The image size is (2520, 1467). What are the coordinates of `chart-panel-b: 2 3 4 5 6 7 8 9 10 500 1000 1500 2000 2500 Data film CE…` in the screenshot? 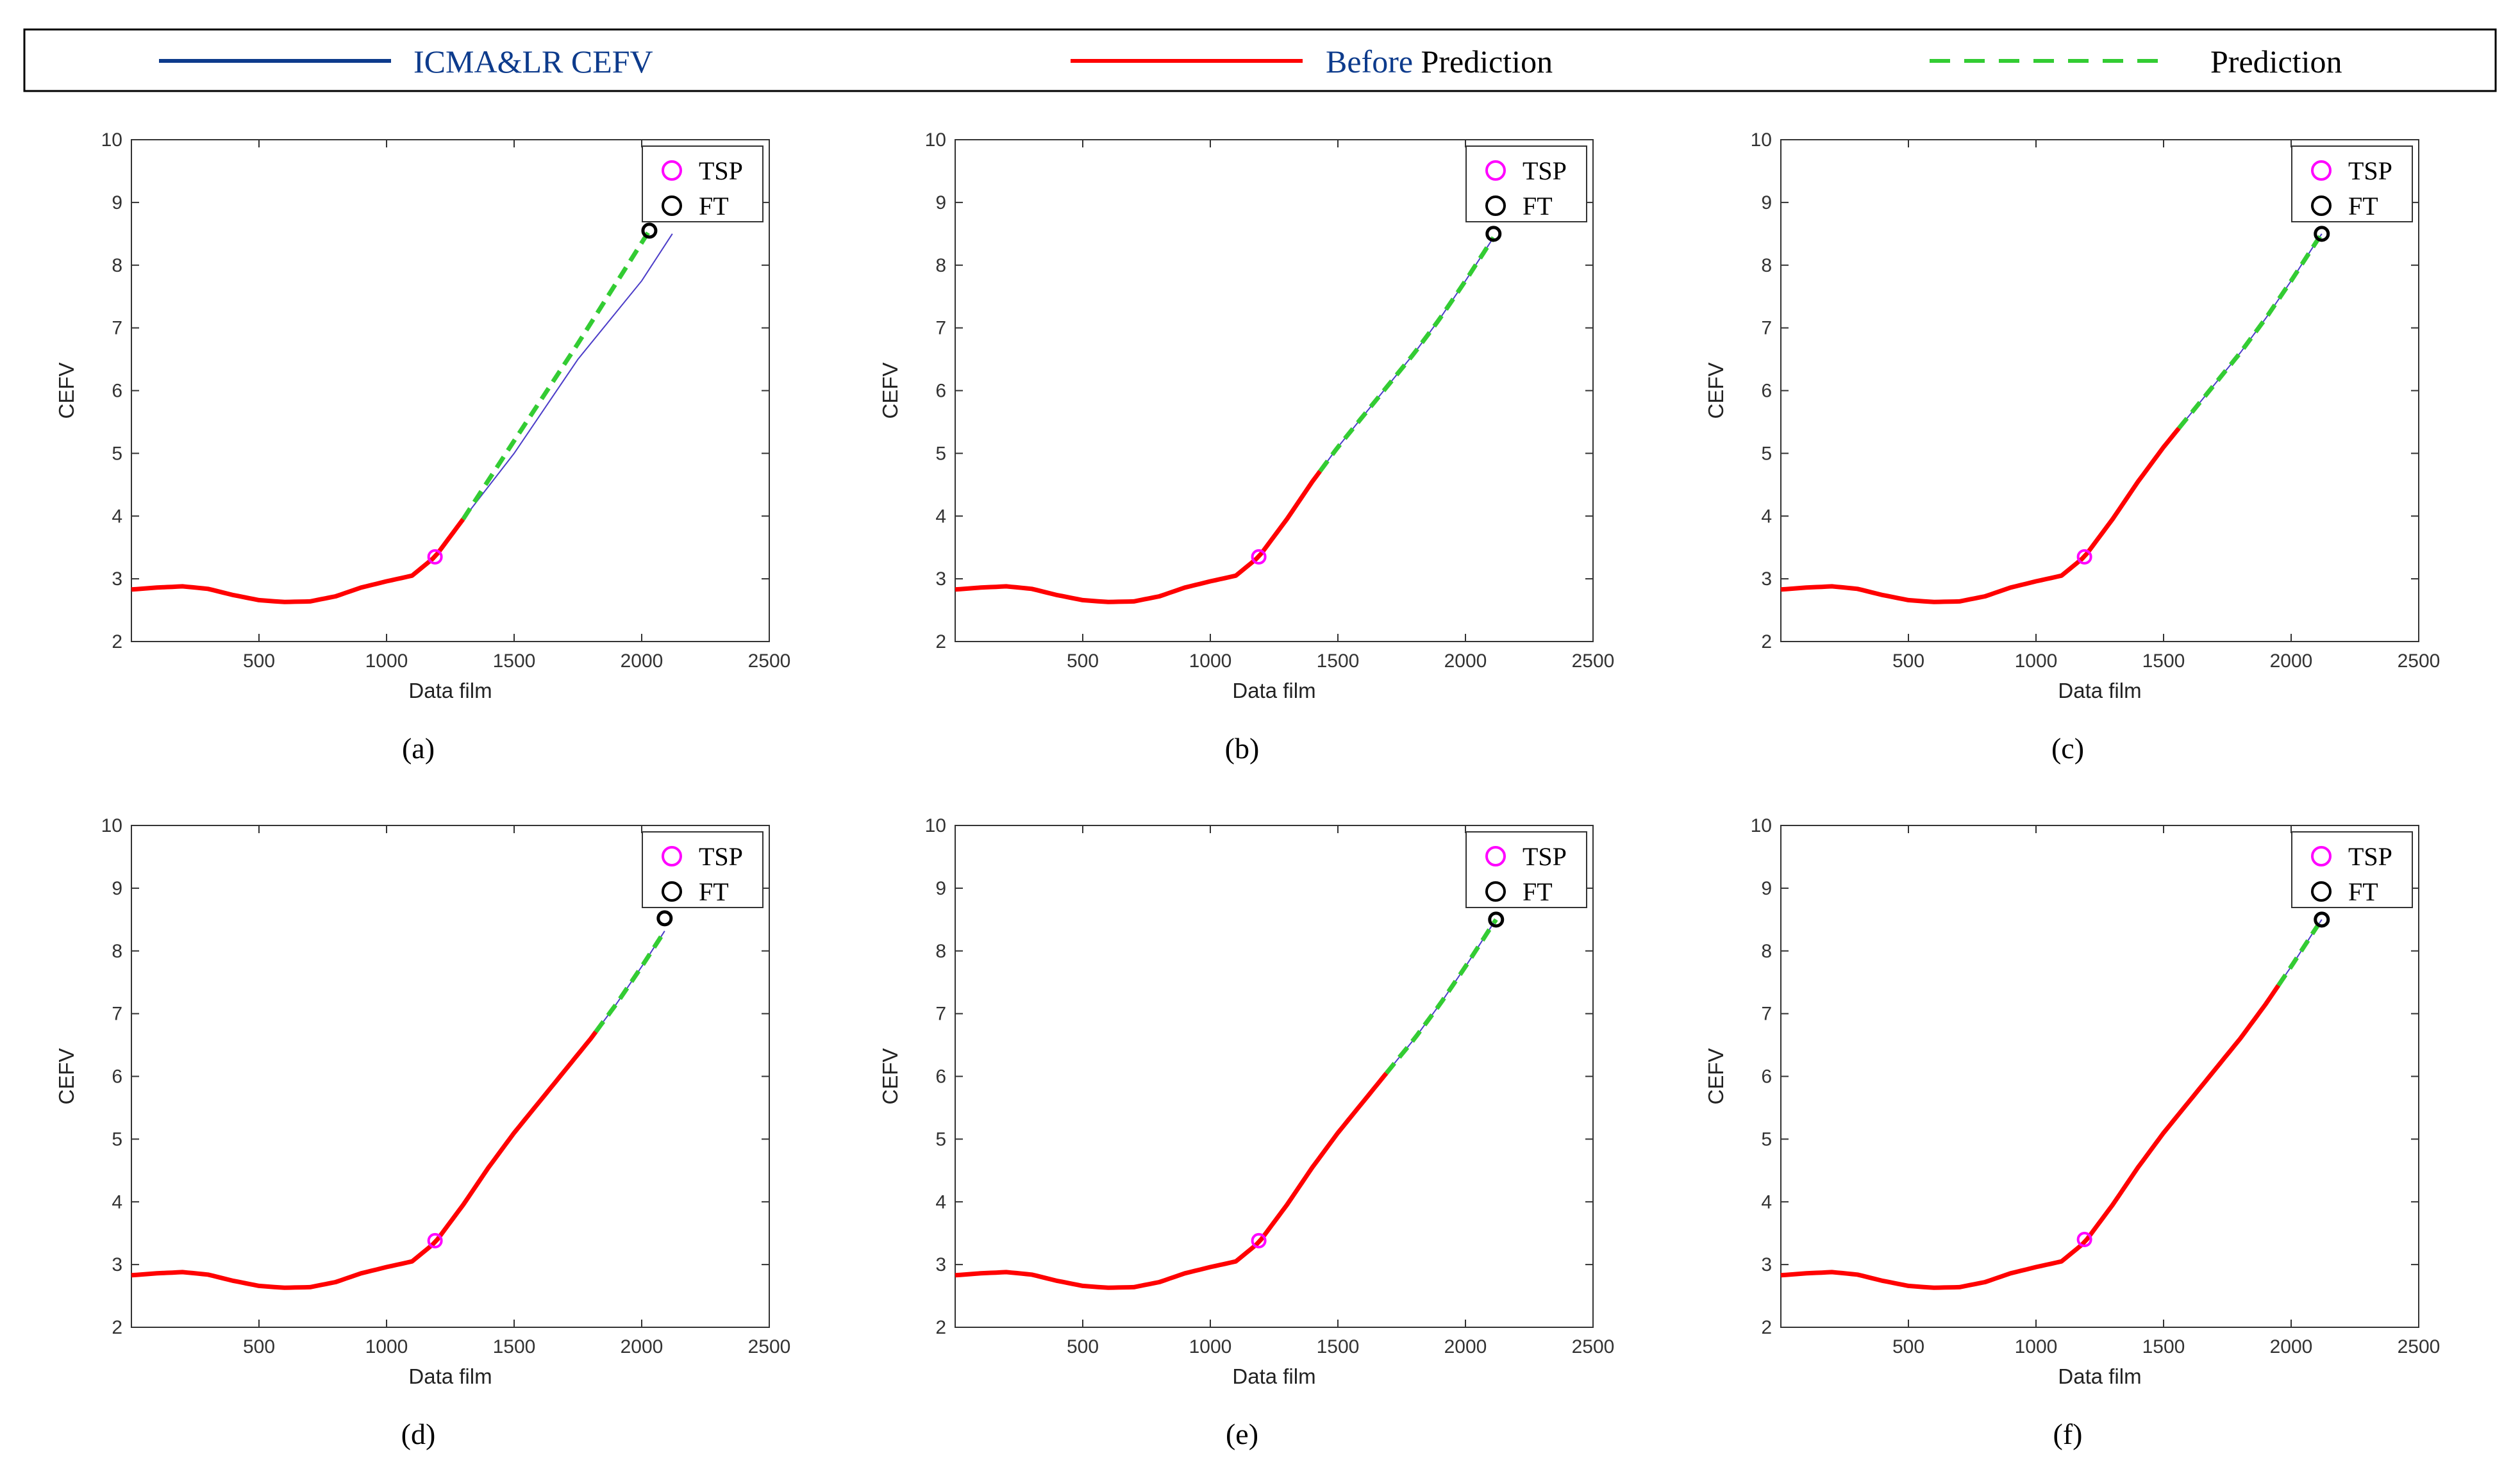 It's located at (1246, 447).